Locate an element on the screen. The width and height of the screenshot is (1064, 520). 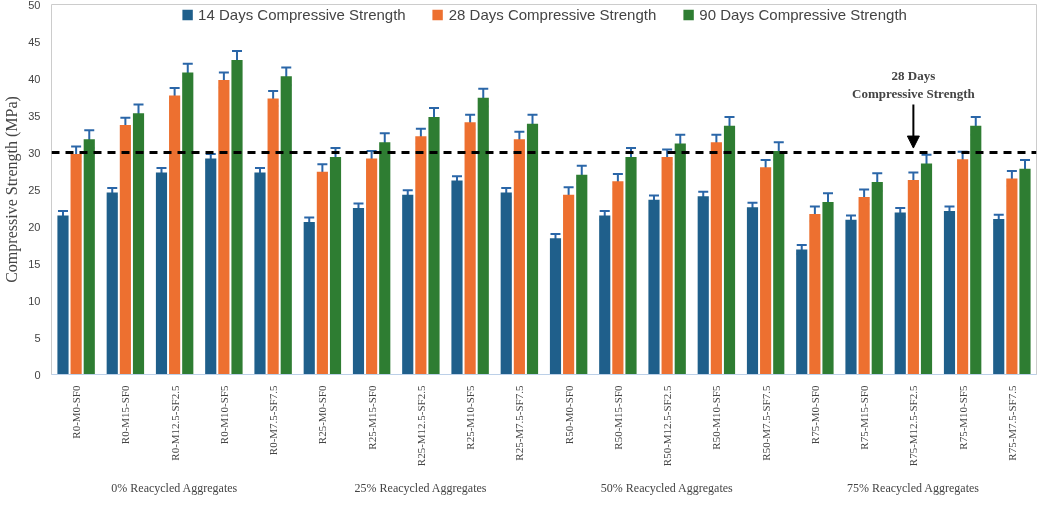
x-tick-label: R75-M7.5-SF7.5 is located at coordinates (1011, 423).